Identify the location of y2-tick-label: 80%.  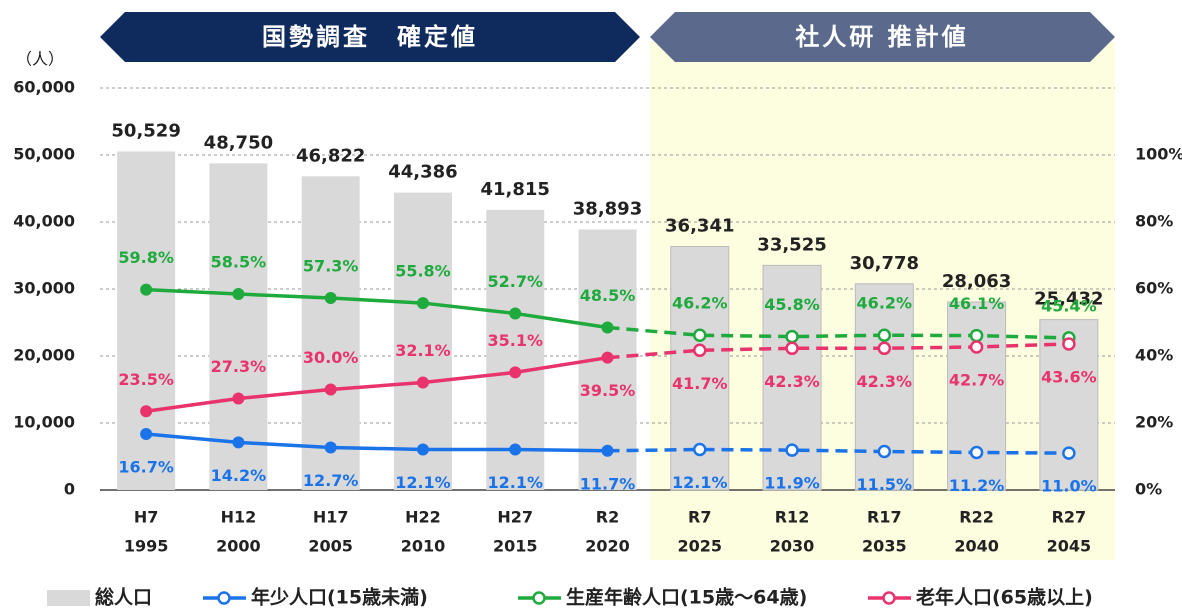
(1154, 221).